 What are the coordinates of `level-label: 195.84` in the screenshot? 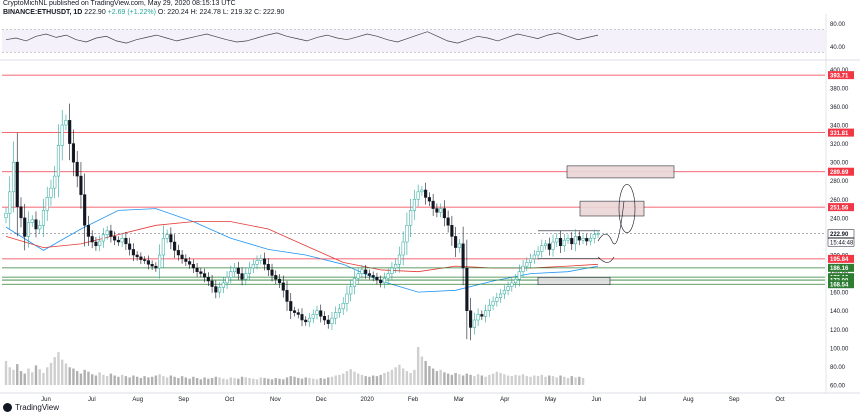 It's located at (839, 260).